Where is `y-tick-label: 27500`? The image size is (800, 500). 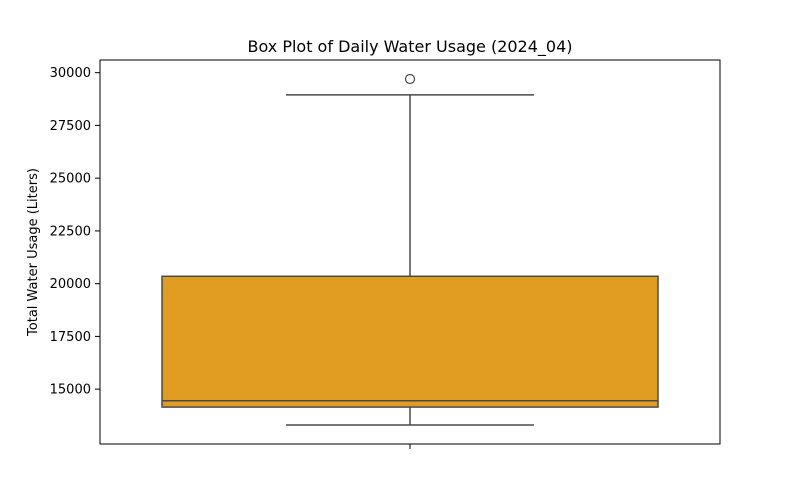
y-tick-label: 27500 is located at coordinates (70, 126).